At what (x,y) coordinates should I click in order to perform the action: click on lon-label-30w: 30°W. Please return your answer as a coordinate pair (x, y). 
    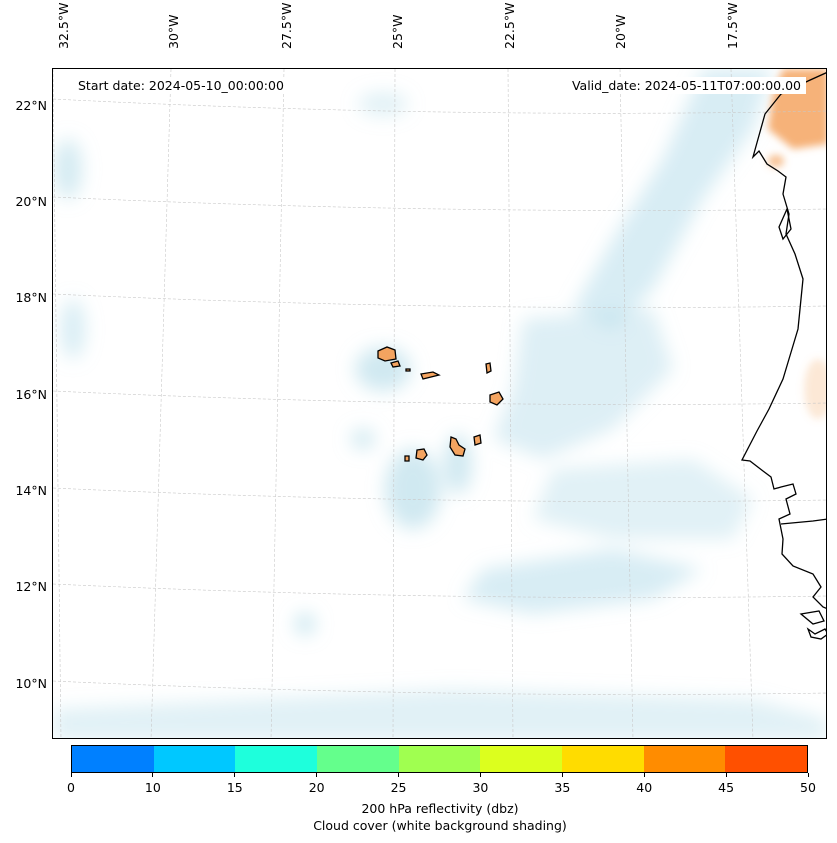
    Looking at the image, I should click on (172, 36).